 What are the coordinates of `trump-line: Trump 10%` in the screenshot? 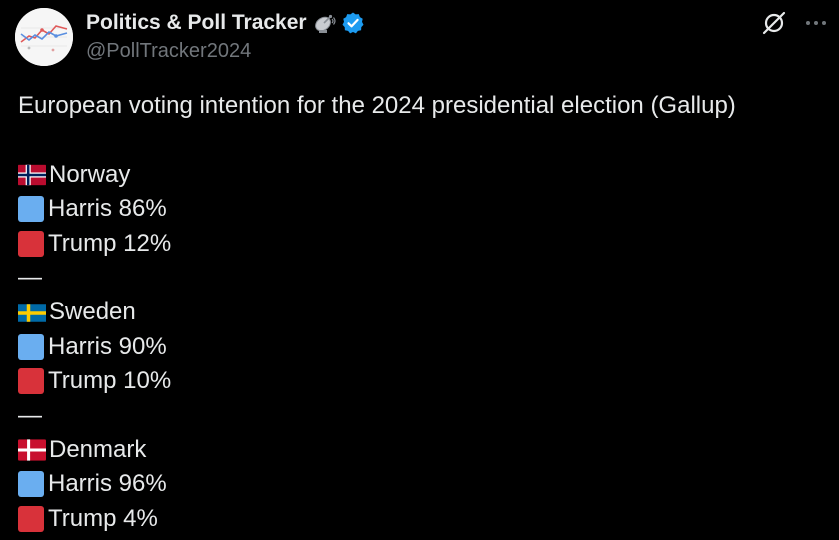 It's located at (377, 381).